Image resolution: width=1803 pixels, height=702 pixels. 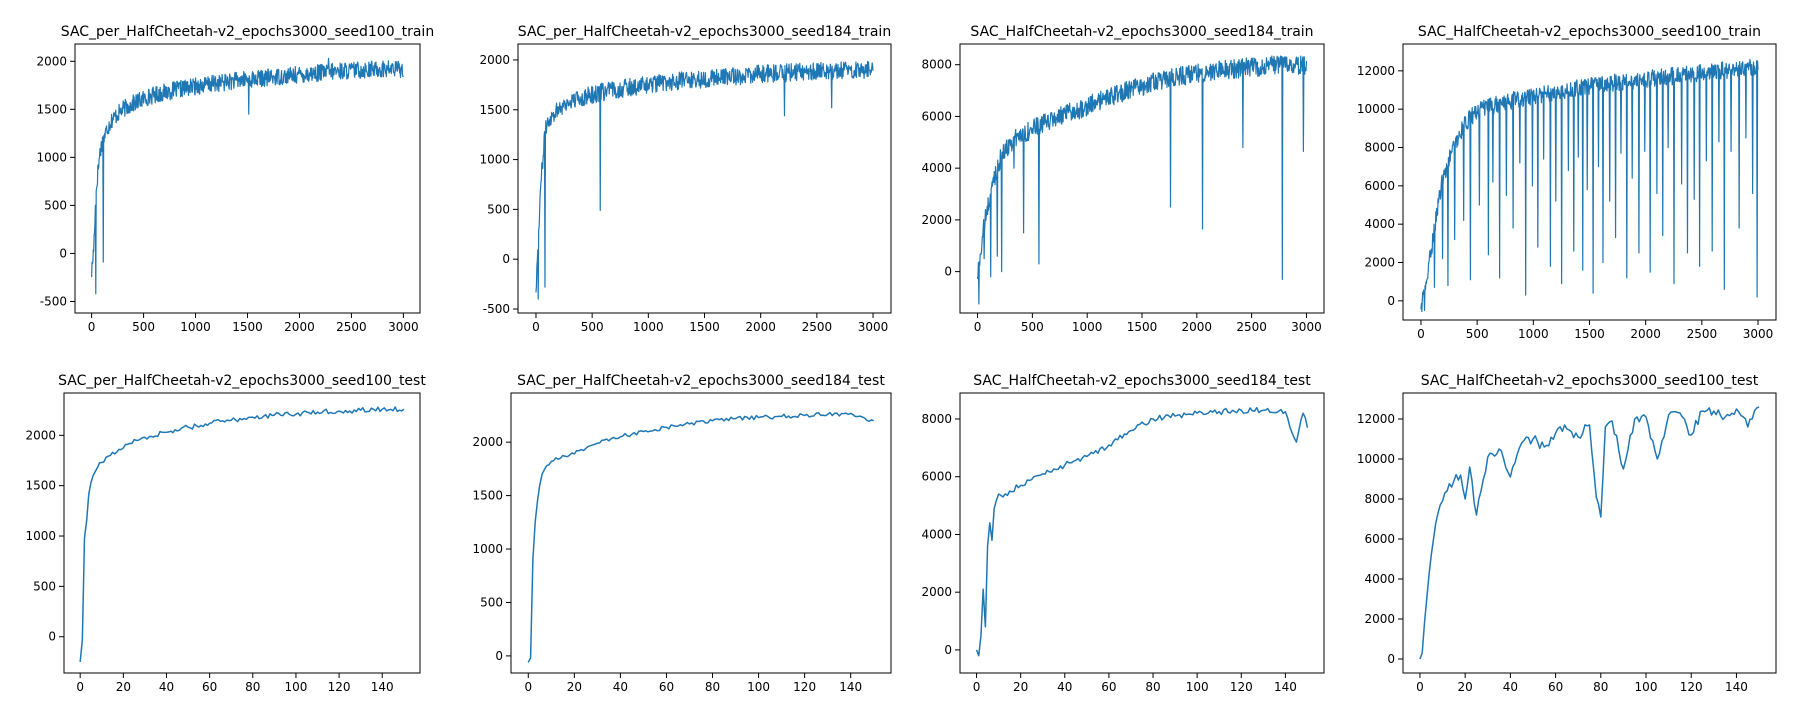 I want to click on x-tick-label: 40, so click(x=620, y=687).